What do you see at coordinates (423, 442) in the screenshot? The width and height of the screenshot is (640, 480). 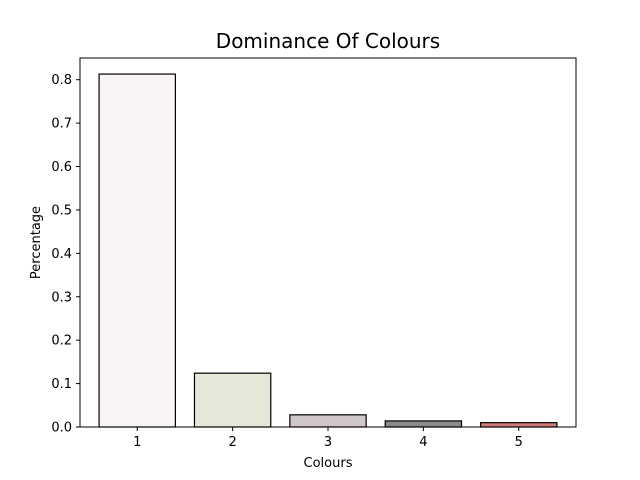 I see `x-tick-label-4: 4` at bounding box center [423, 442].